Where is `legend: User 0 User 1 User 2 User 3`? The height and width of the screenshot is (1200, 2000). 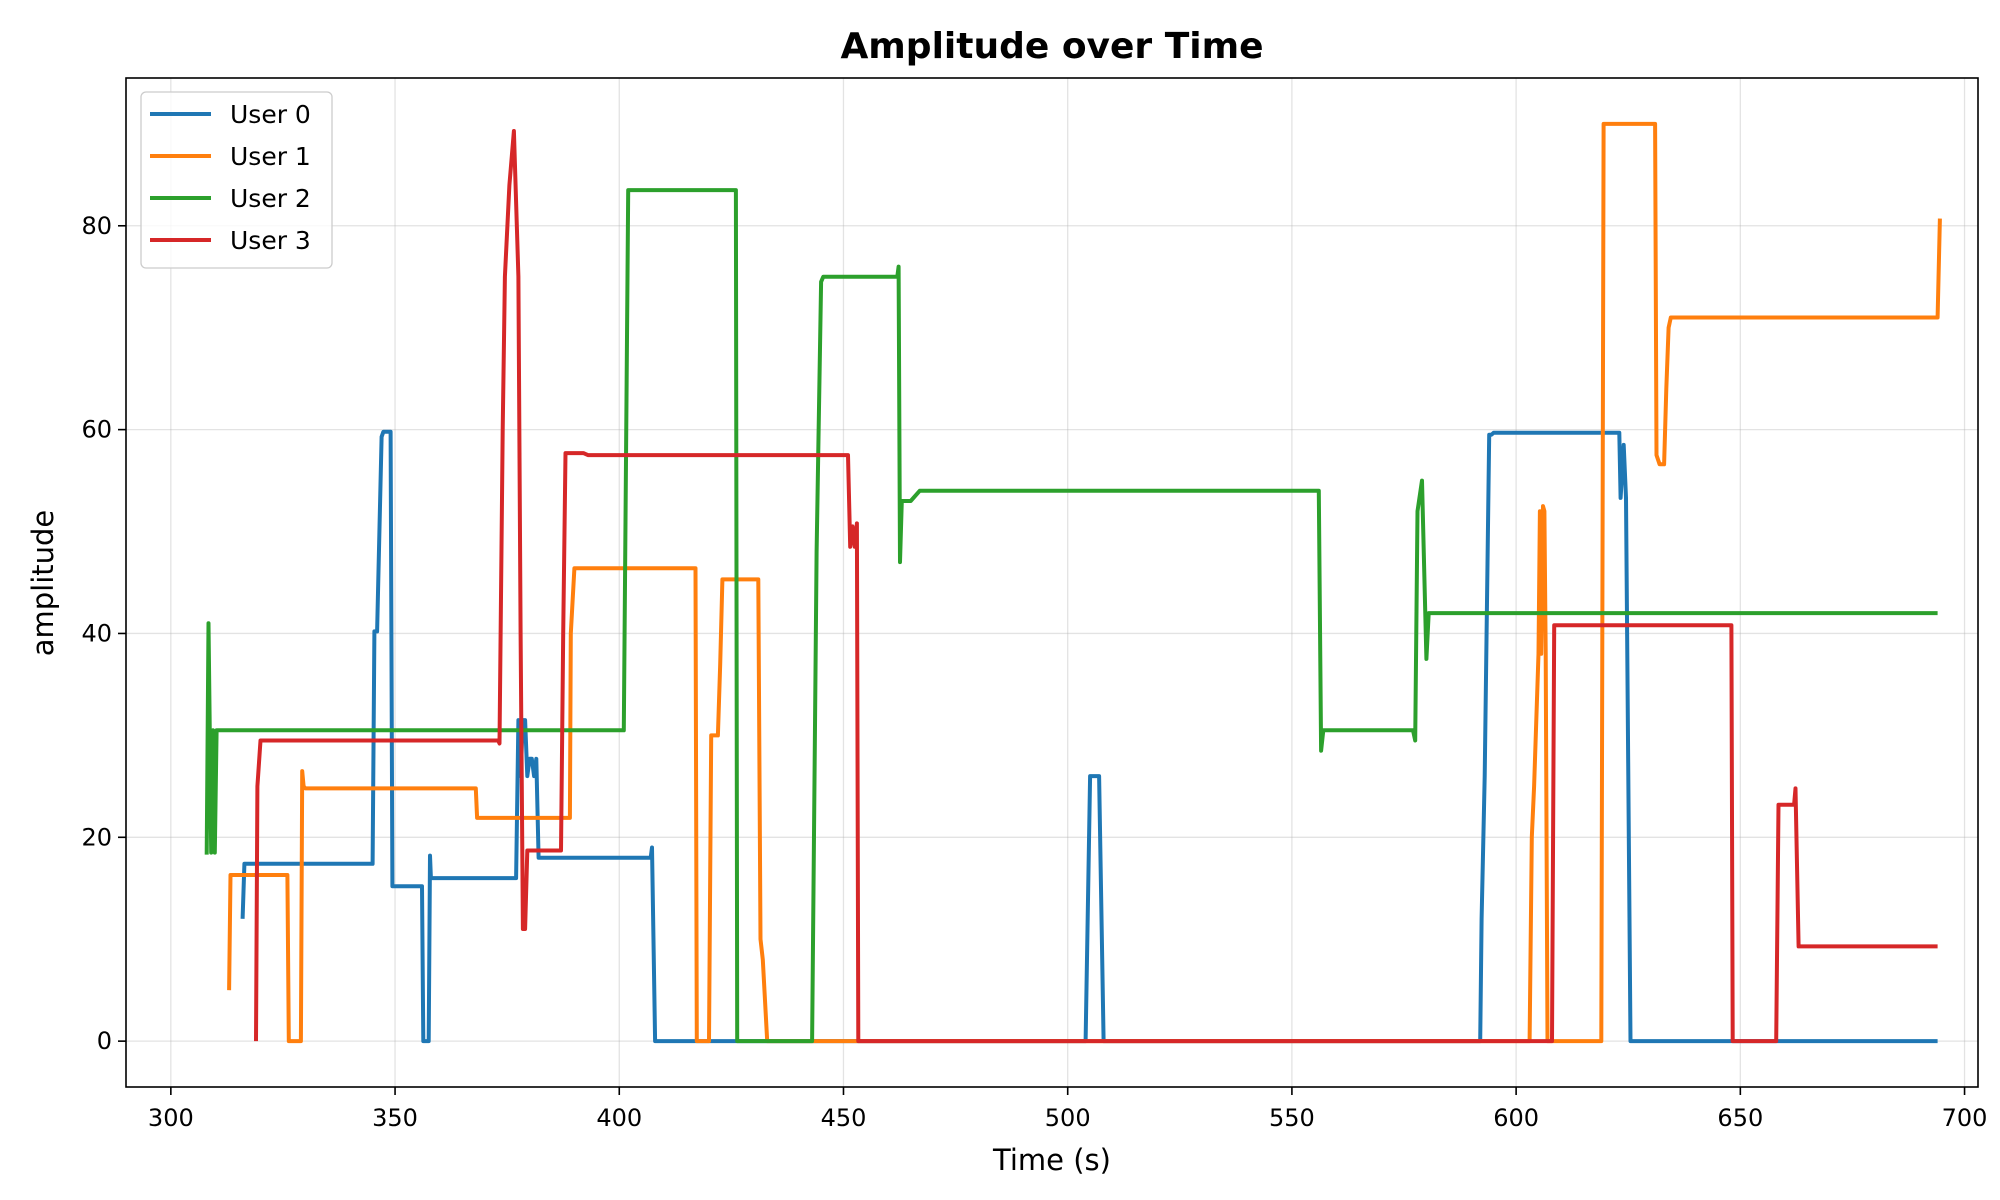
legend: User 0 User 1 User 2 User 3 is located at coordinates (236, 180).